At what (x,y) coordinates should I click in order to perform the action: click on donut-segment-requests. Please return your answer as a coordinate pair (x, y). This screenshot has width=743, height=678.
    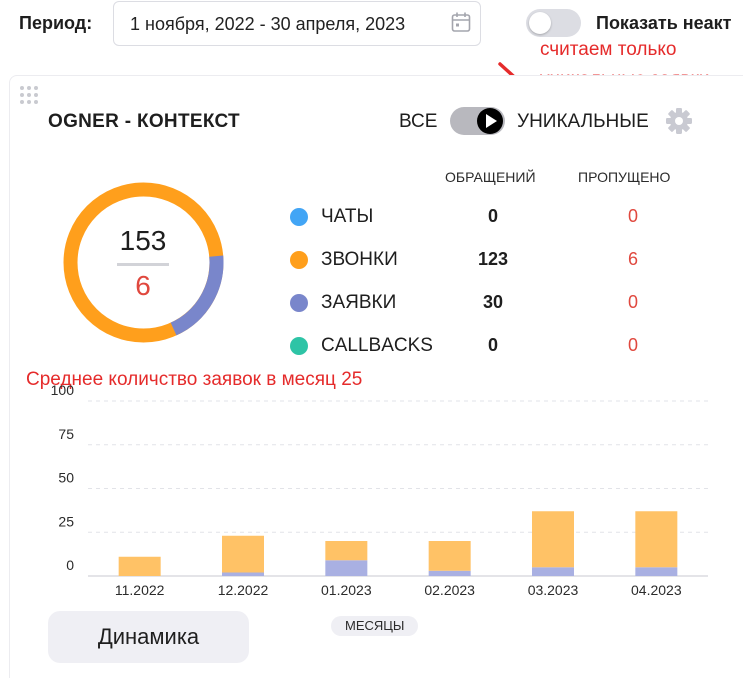
    Looking at the image, I should click on (143, 262).